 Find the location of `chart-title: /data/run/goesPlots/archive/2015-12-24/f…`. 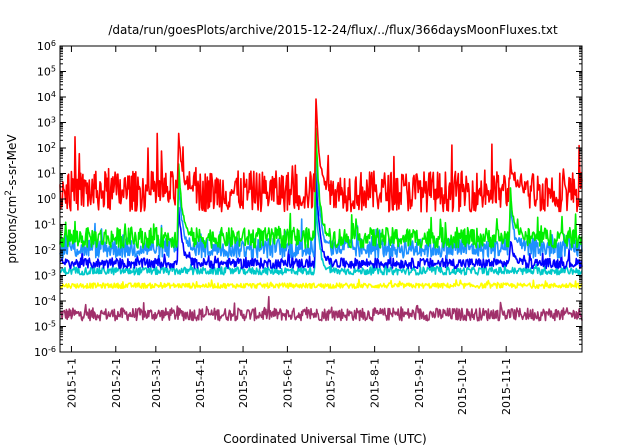

chart-title: /data/run/goesPlots/archive/2015-12-24/f… is located at coordinates (333, 30).